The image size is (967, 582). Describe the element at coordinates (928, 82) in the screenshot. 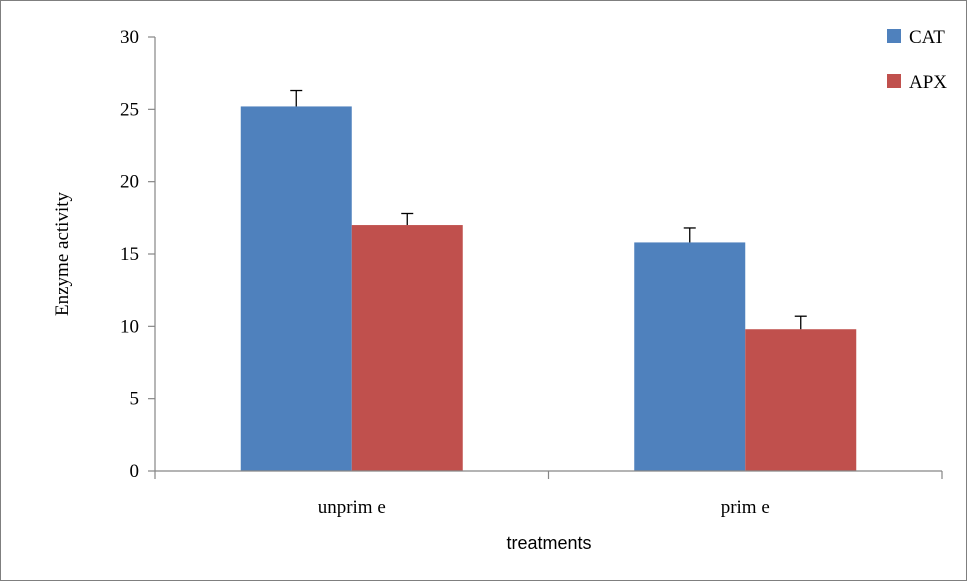

I see `legend-label-apx: APX` at that location.